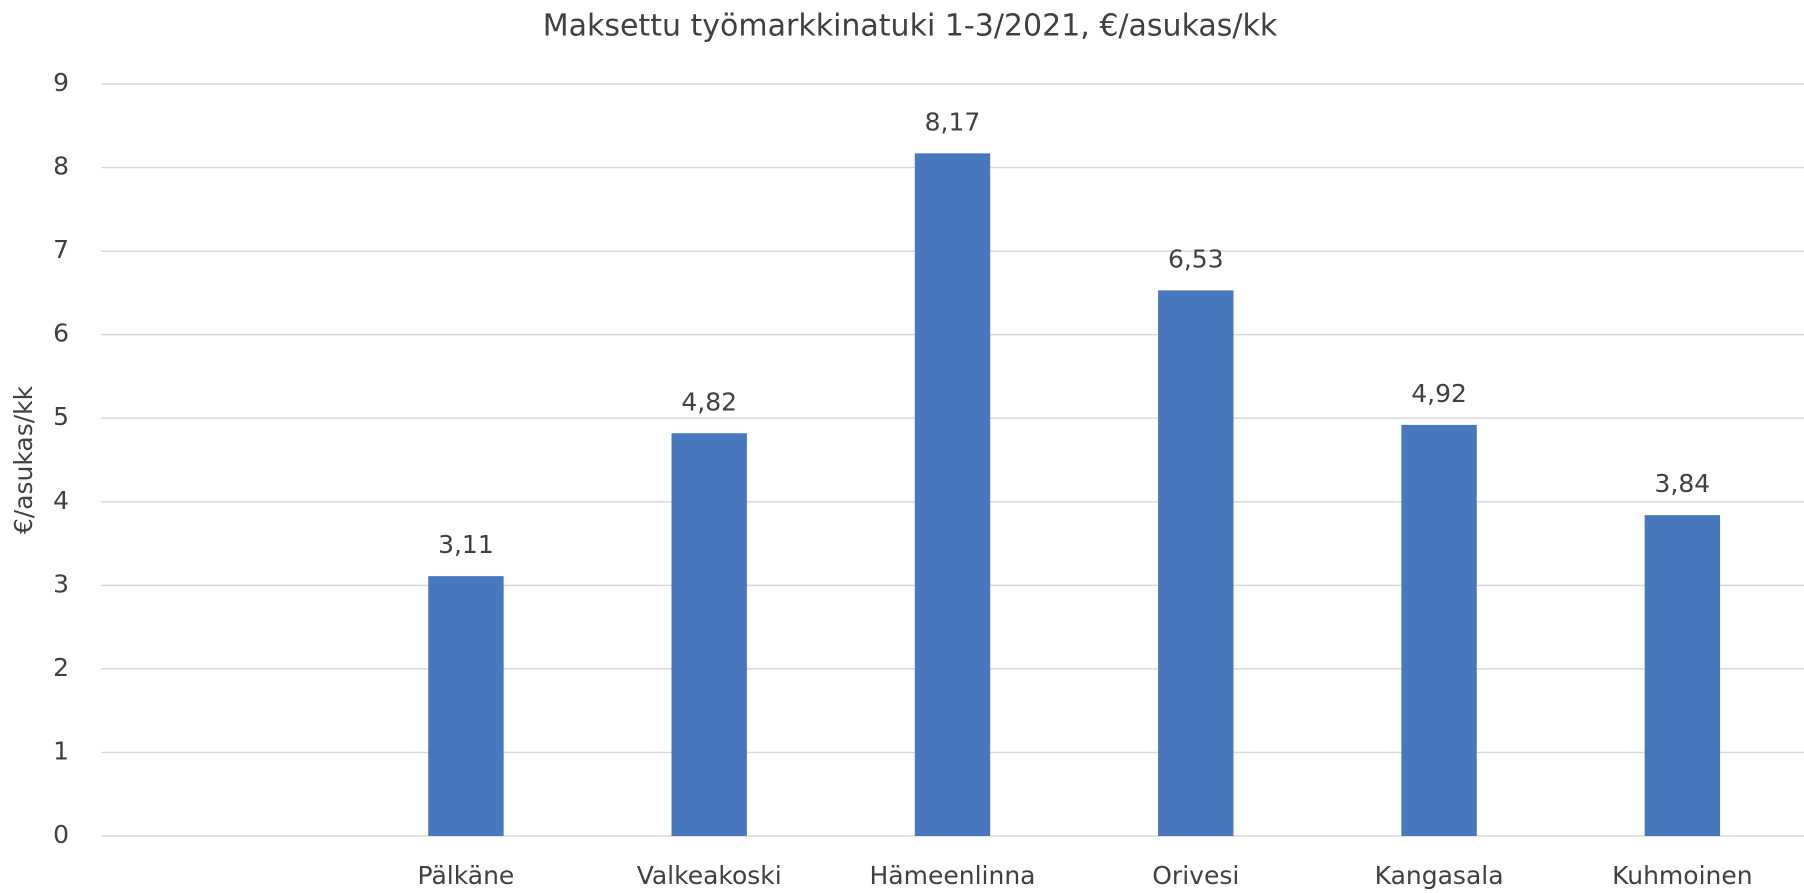  Describe the element at coordinates (61, 249) in the screenshot. I see `y-tick-label: 7` at that location.